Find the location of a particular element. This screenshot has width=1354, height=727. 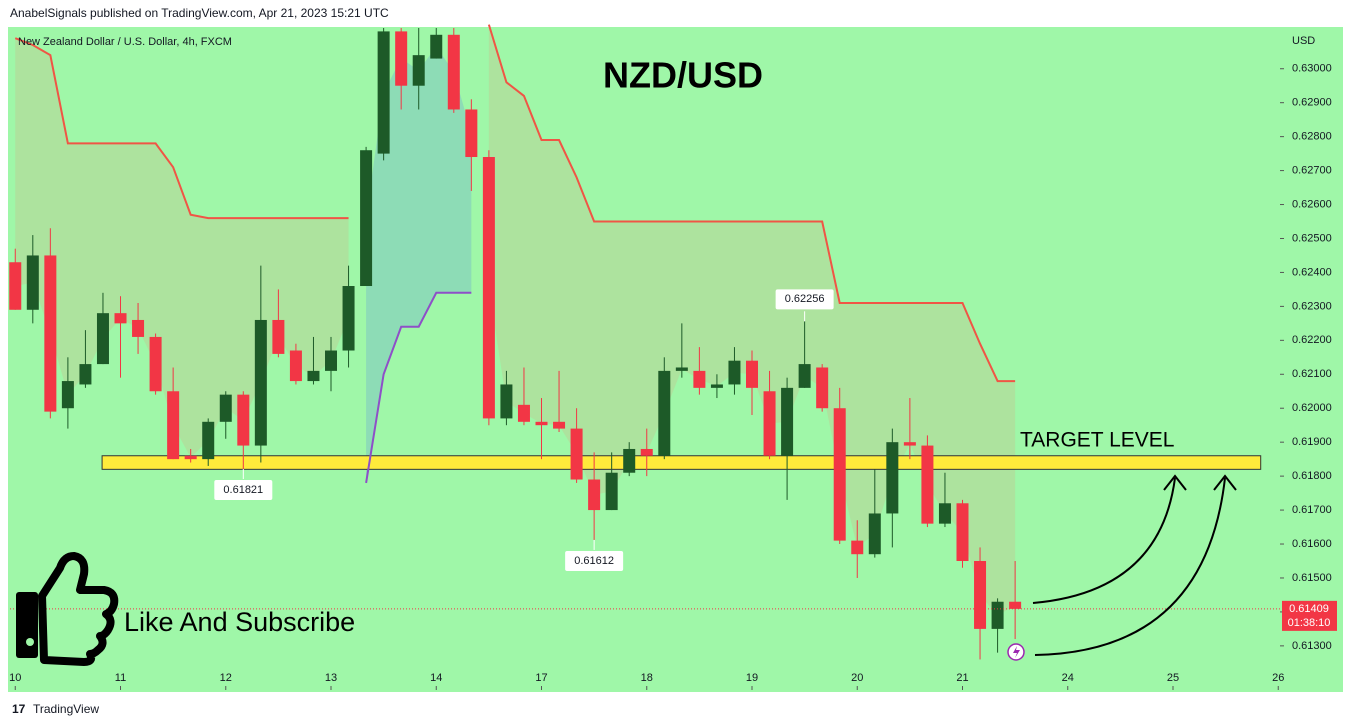

y-tick-label: 0.61500 is located at coordinates (1312, 578).